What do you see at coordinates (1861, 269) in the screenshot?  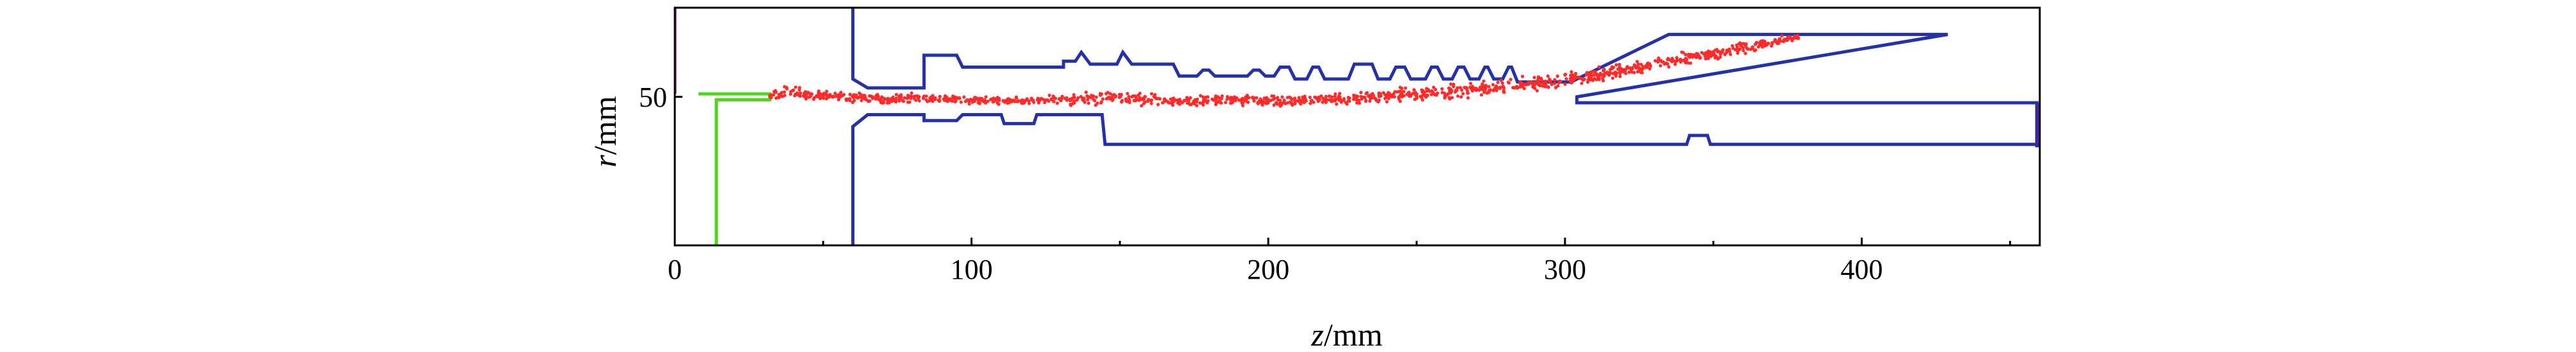 I see `x-tick-label: 400` at bounding box center [1861, 269].